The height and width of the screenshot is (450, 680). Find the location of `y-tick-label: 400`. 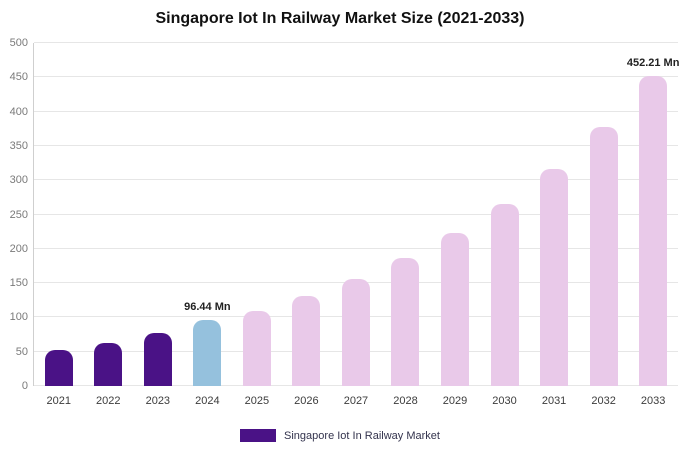

y-tick-label: 400 is located at coordinates (18, 111).